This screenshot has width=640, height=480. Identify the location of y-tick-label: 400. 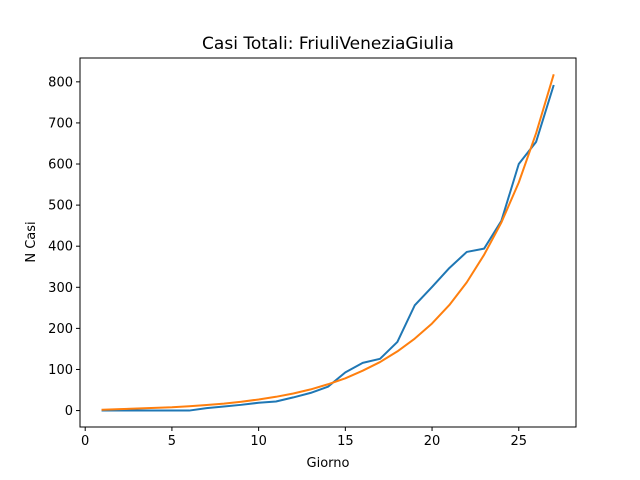
(60, 247).